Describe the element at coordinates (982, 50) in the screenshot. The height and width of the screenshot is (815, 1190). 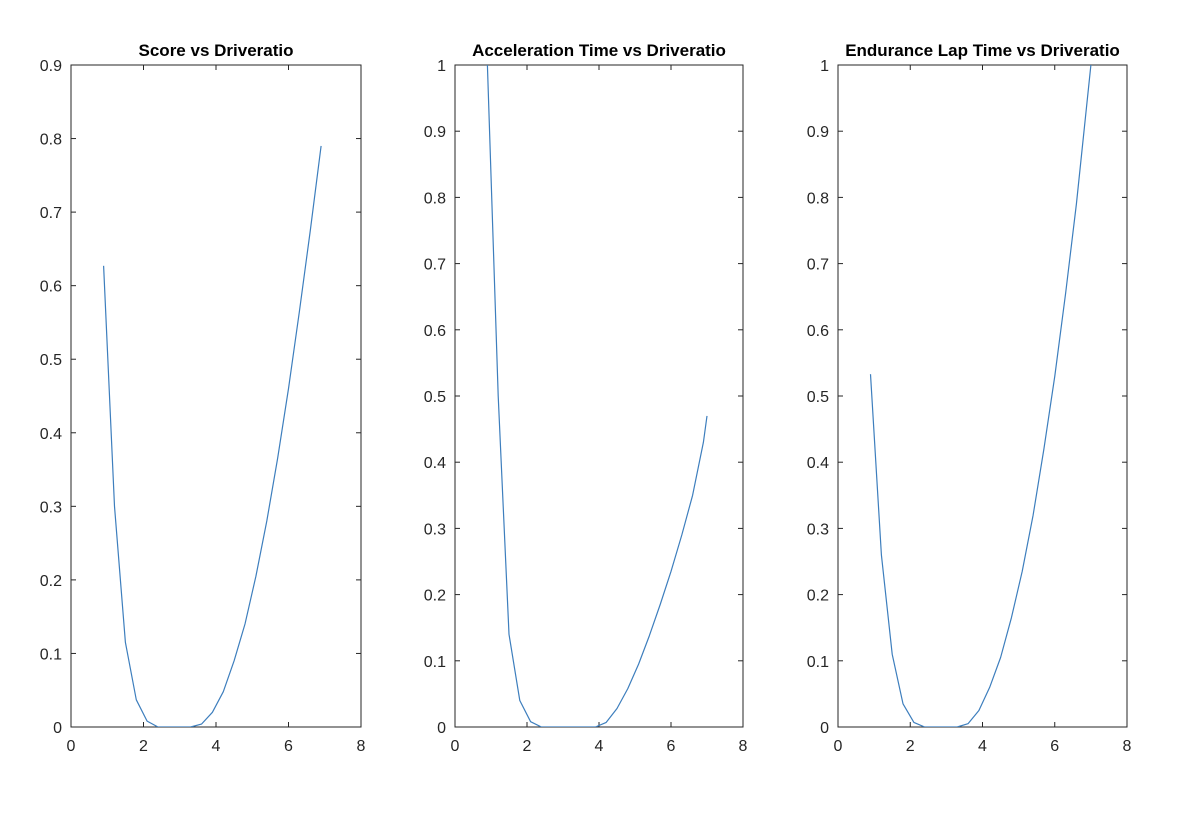
I see `chart-title: Endurance Lap Time vs Driveratio` at that location.